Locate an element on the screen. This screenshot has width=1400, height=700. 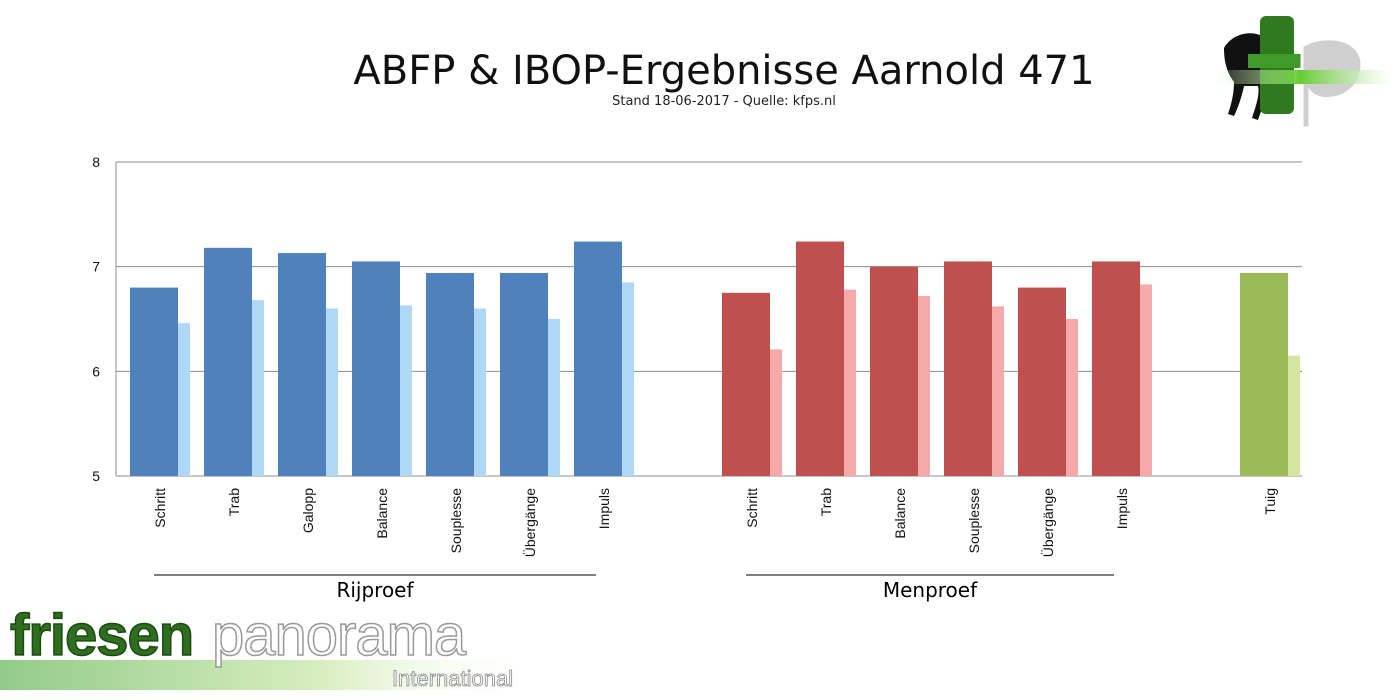
brand-word-panorama: panorama is located at coordinates (339, 635).